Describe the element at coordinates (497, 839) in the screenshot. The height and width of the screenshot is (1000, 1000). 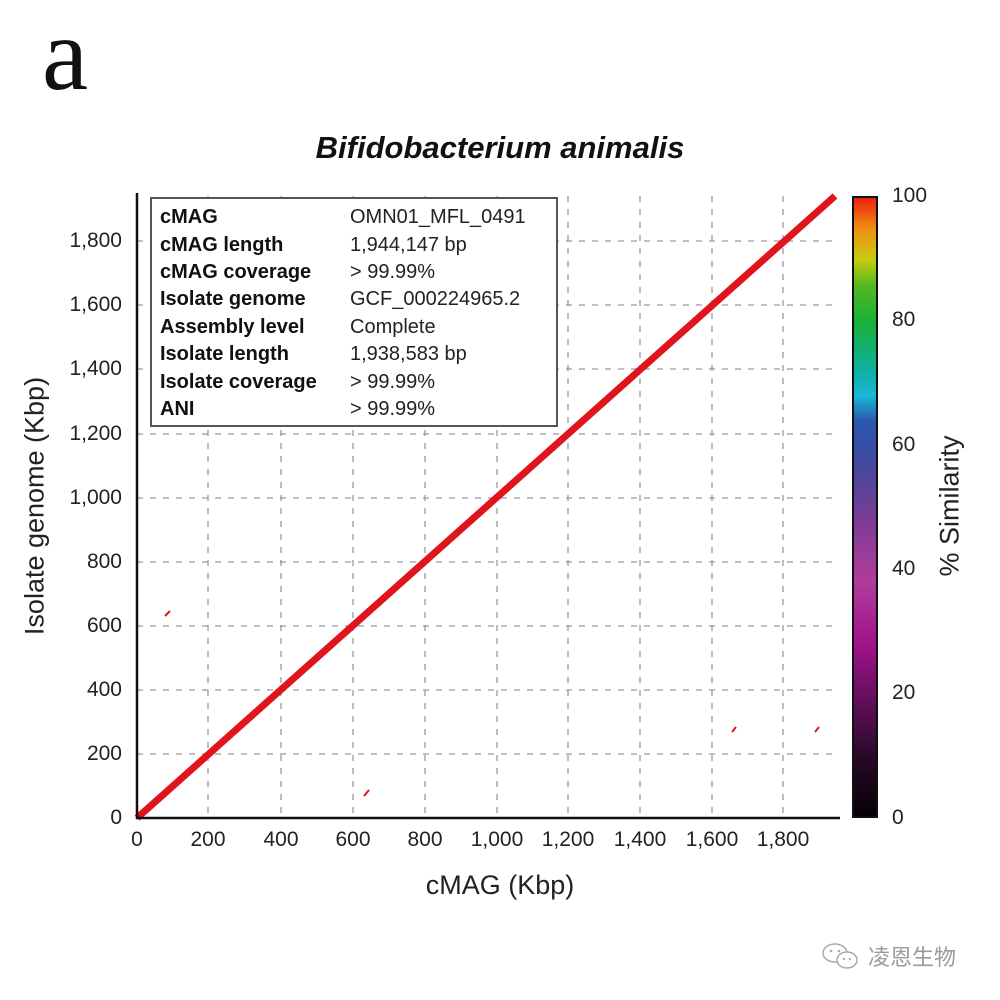
I see `x-tick: 1,000` at that location.